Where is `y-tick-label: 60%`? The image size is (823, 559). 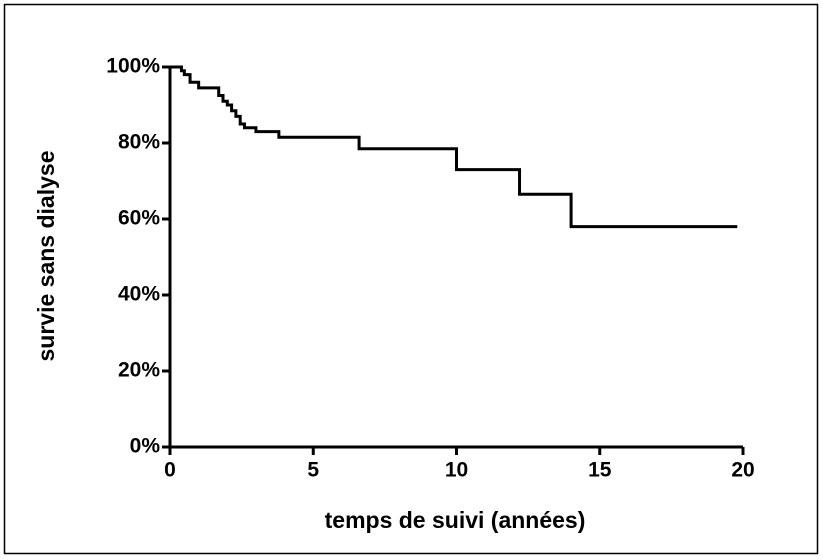
y-tick-label: 60% is located at coordinates (139, 218).